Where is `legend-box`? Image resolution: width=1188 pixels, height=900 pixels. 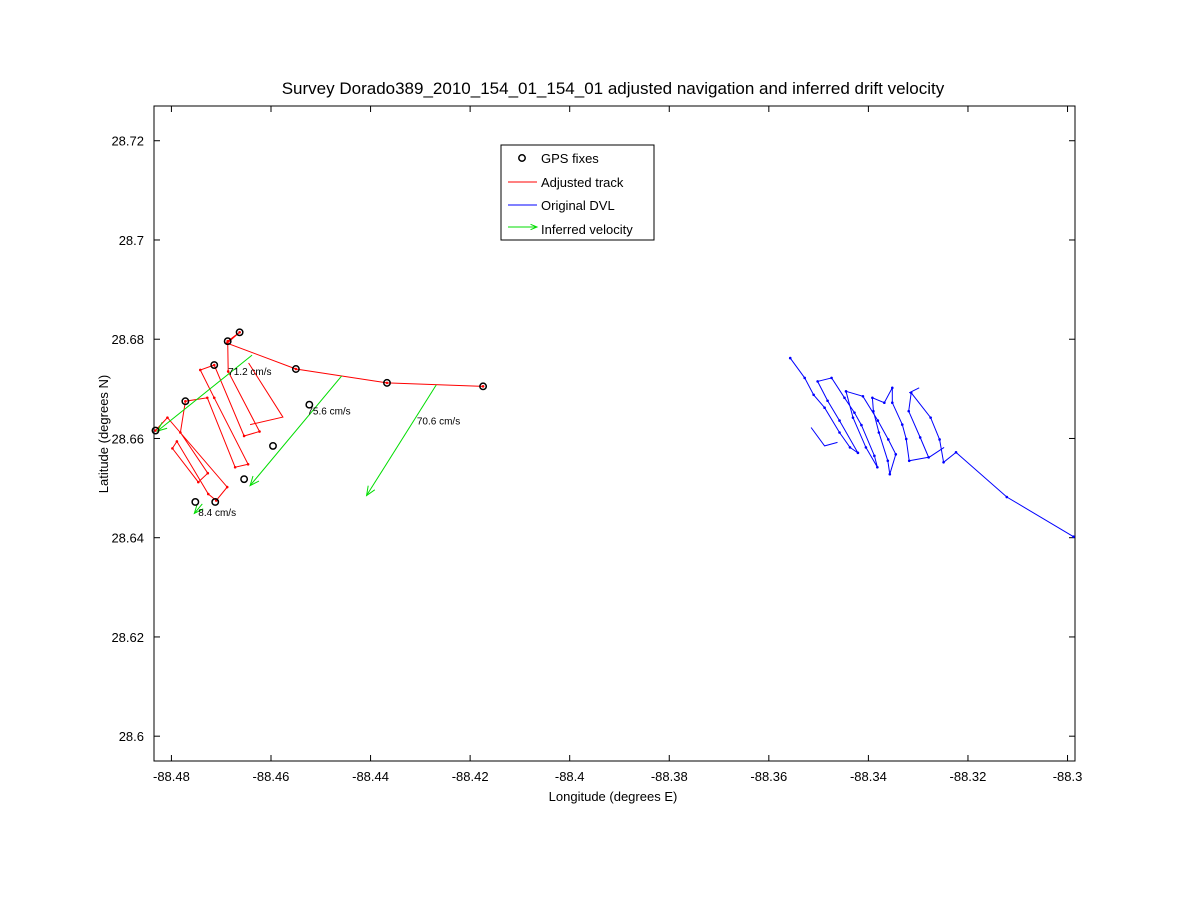 legend-box is located at coordinates (577, 192).